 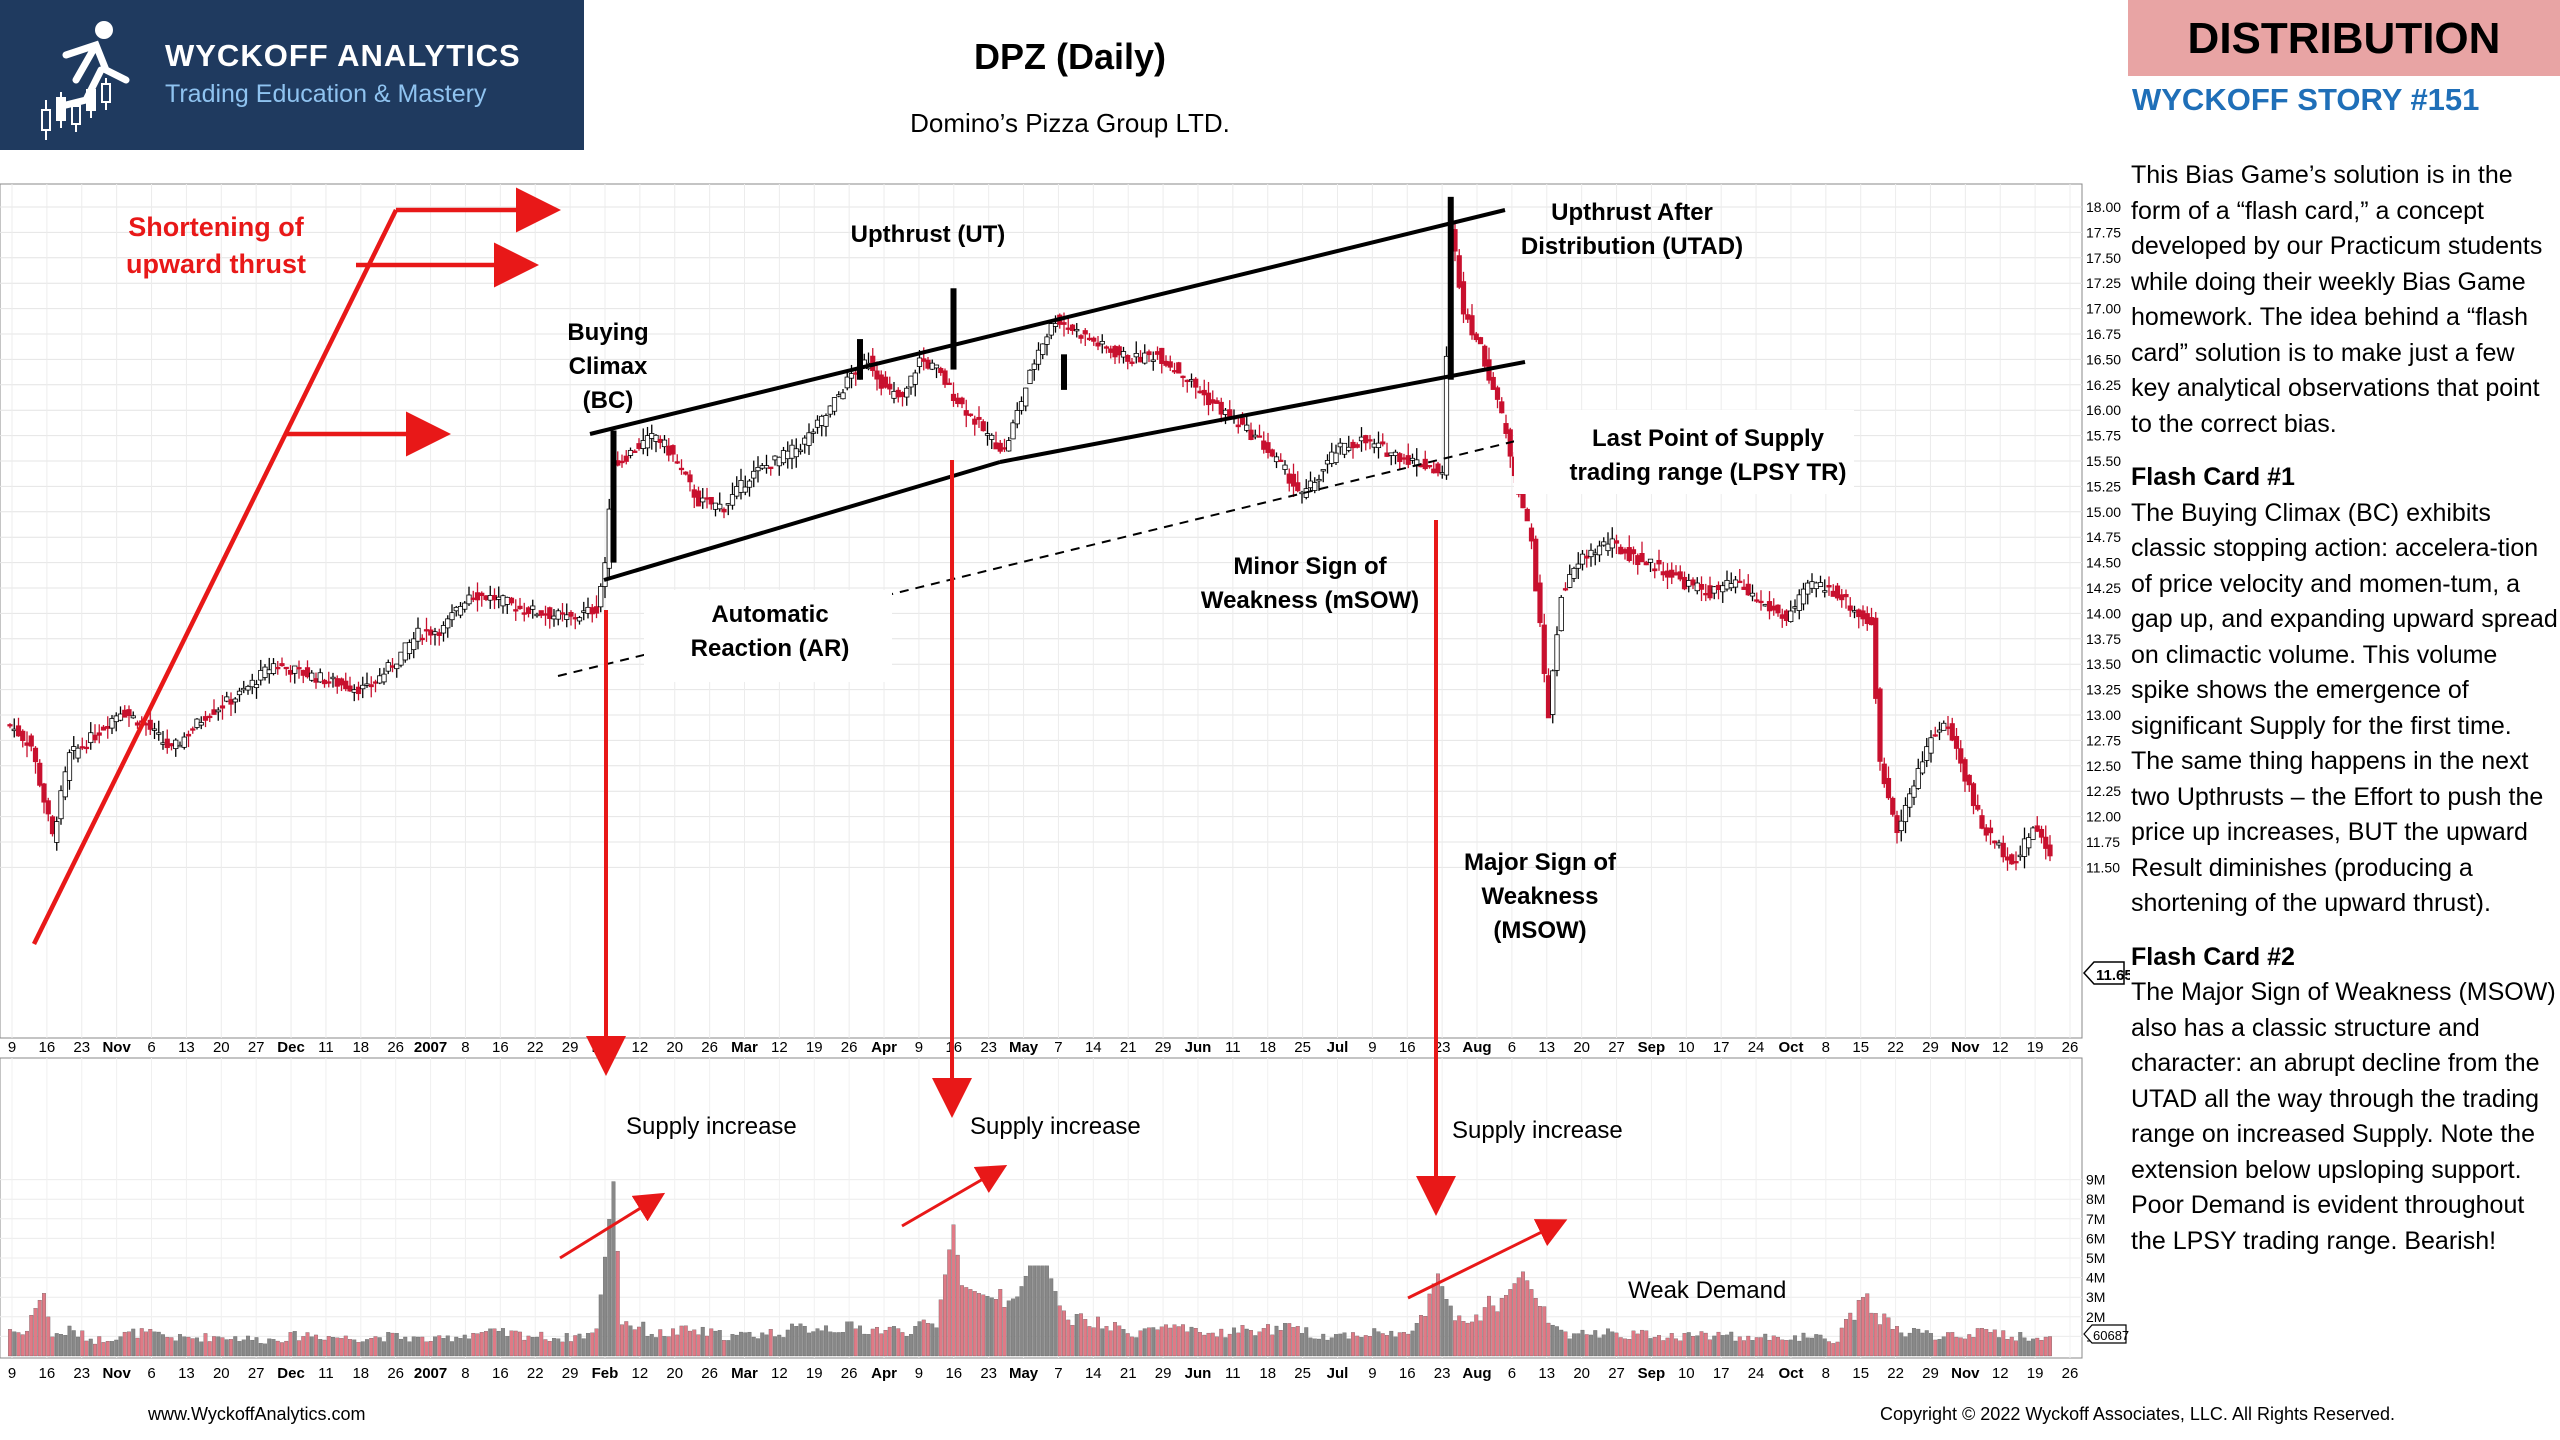 What do you see at coordinates (1546, 1373) in the screenshot?
I see `date-tick-label: 13` at bounding box center [1546, 1373].